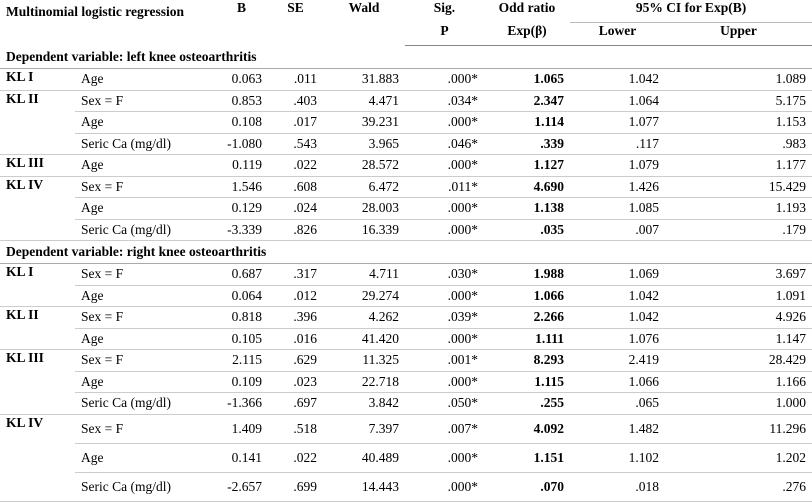  Describe the element at coordinates (617, 122) in the screenshot. I see `value-cell: 1.077` at that location.